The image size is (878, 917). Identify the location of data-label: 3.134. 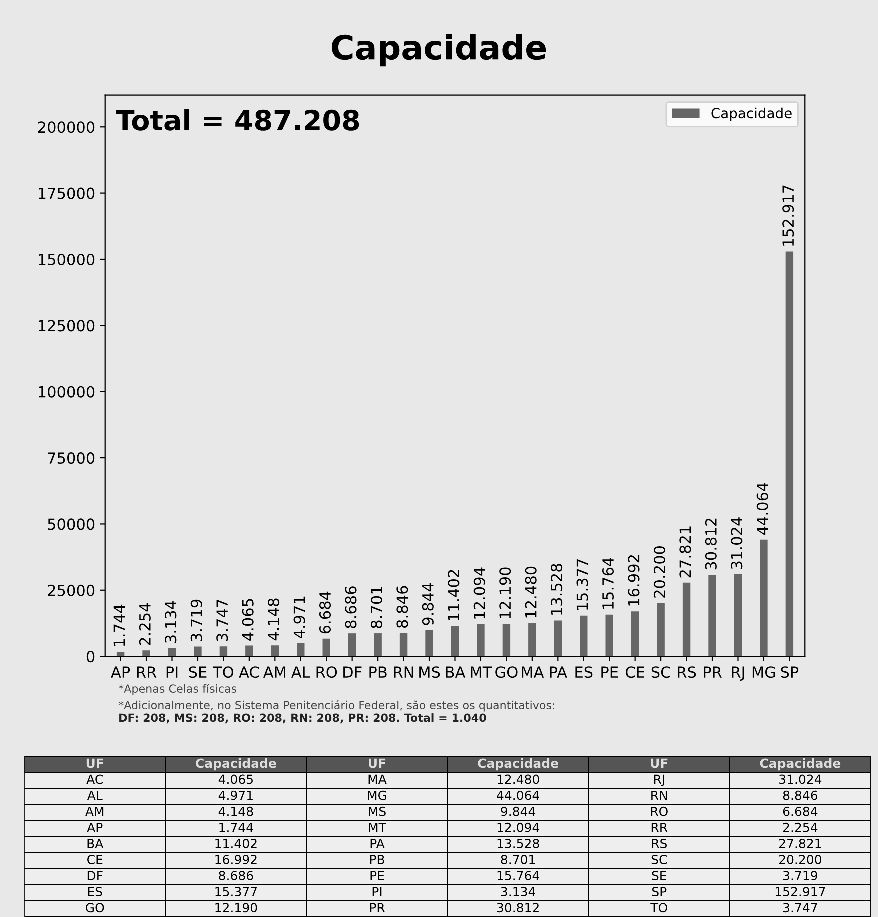
(171, 622).